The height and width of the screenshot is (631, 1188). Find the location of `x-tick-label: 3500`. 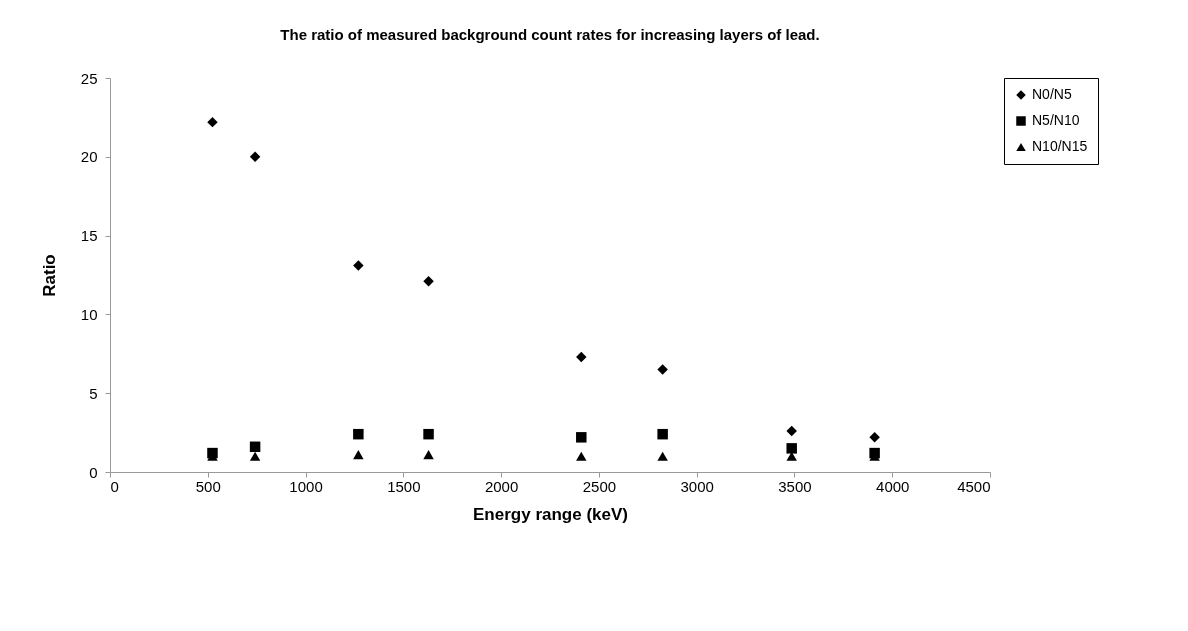

x-tick-label: 3500 is located at coordinates (795, 486).